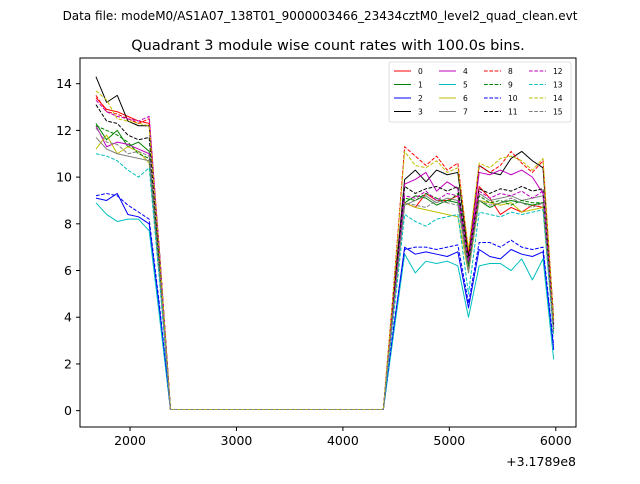 This screenshot has height=484, width=640. I want to click on y-tick-label: 2, so click(68, 363).